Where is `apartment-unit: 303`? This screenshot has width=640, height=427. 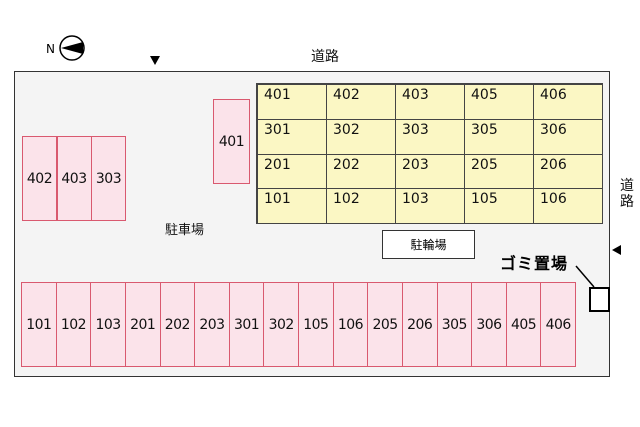
apartment-unit: 303 is located at coordinates (430, 136).